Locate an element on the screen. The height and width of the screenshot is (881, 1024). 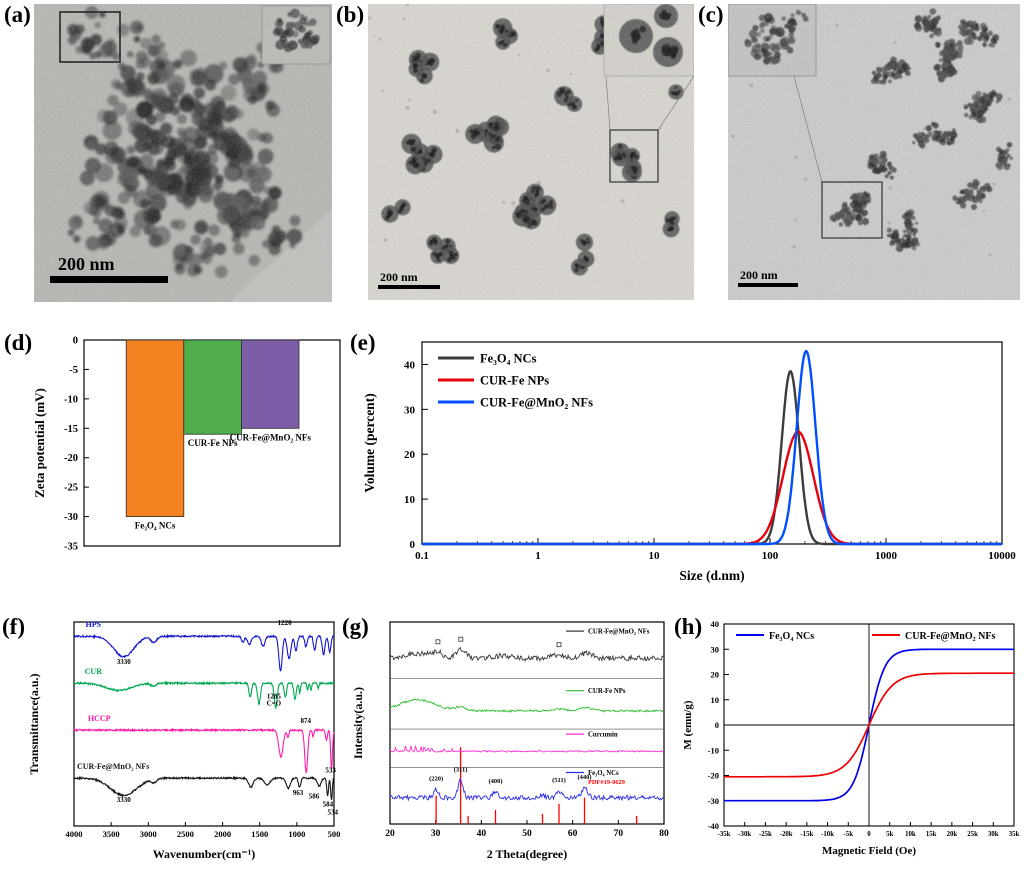
x-tick-label: 3500 is located at coordinates (111, 834).